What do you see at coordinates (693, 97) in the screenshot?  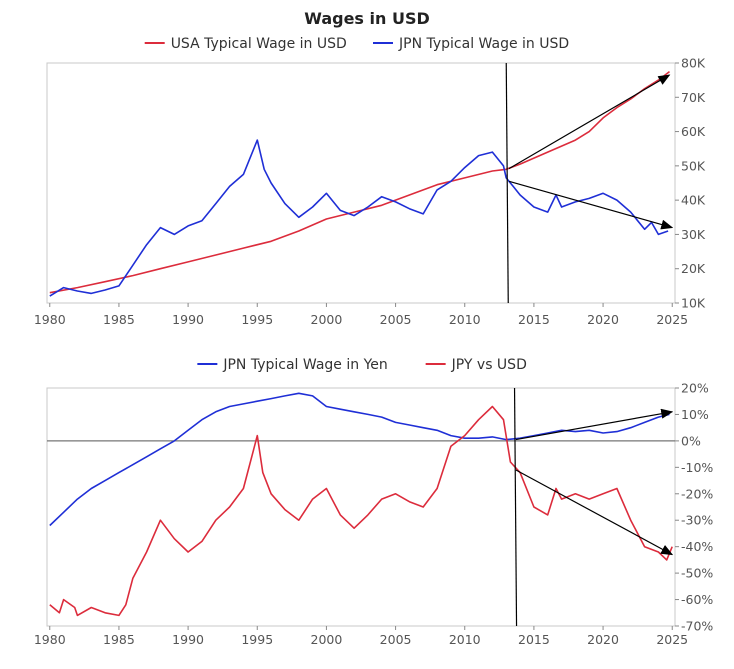 I see `y-tick-label: 70K` at bounding box center [693, 97].